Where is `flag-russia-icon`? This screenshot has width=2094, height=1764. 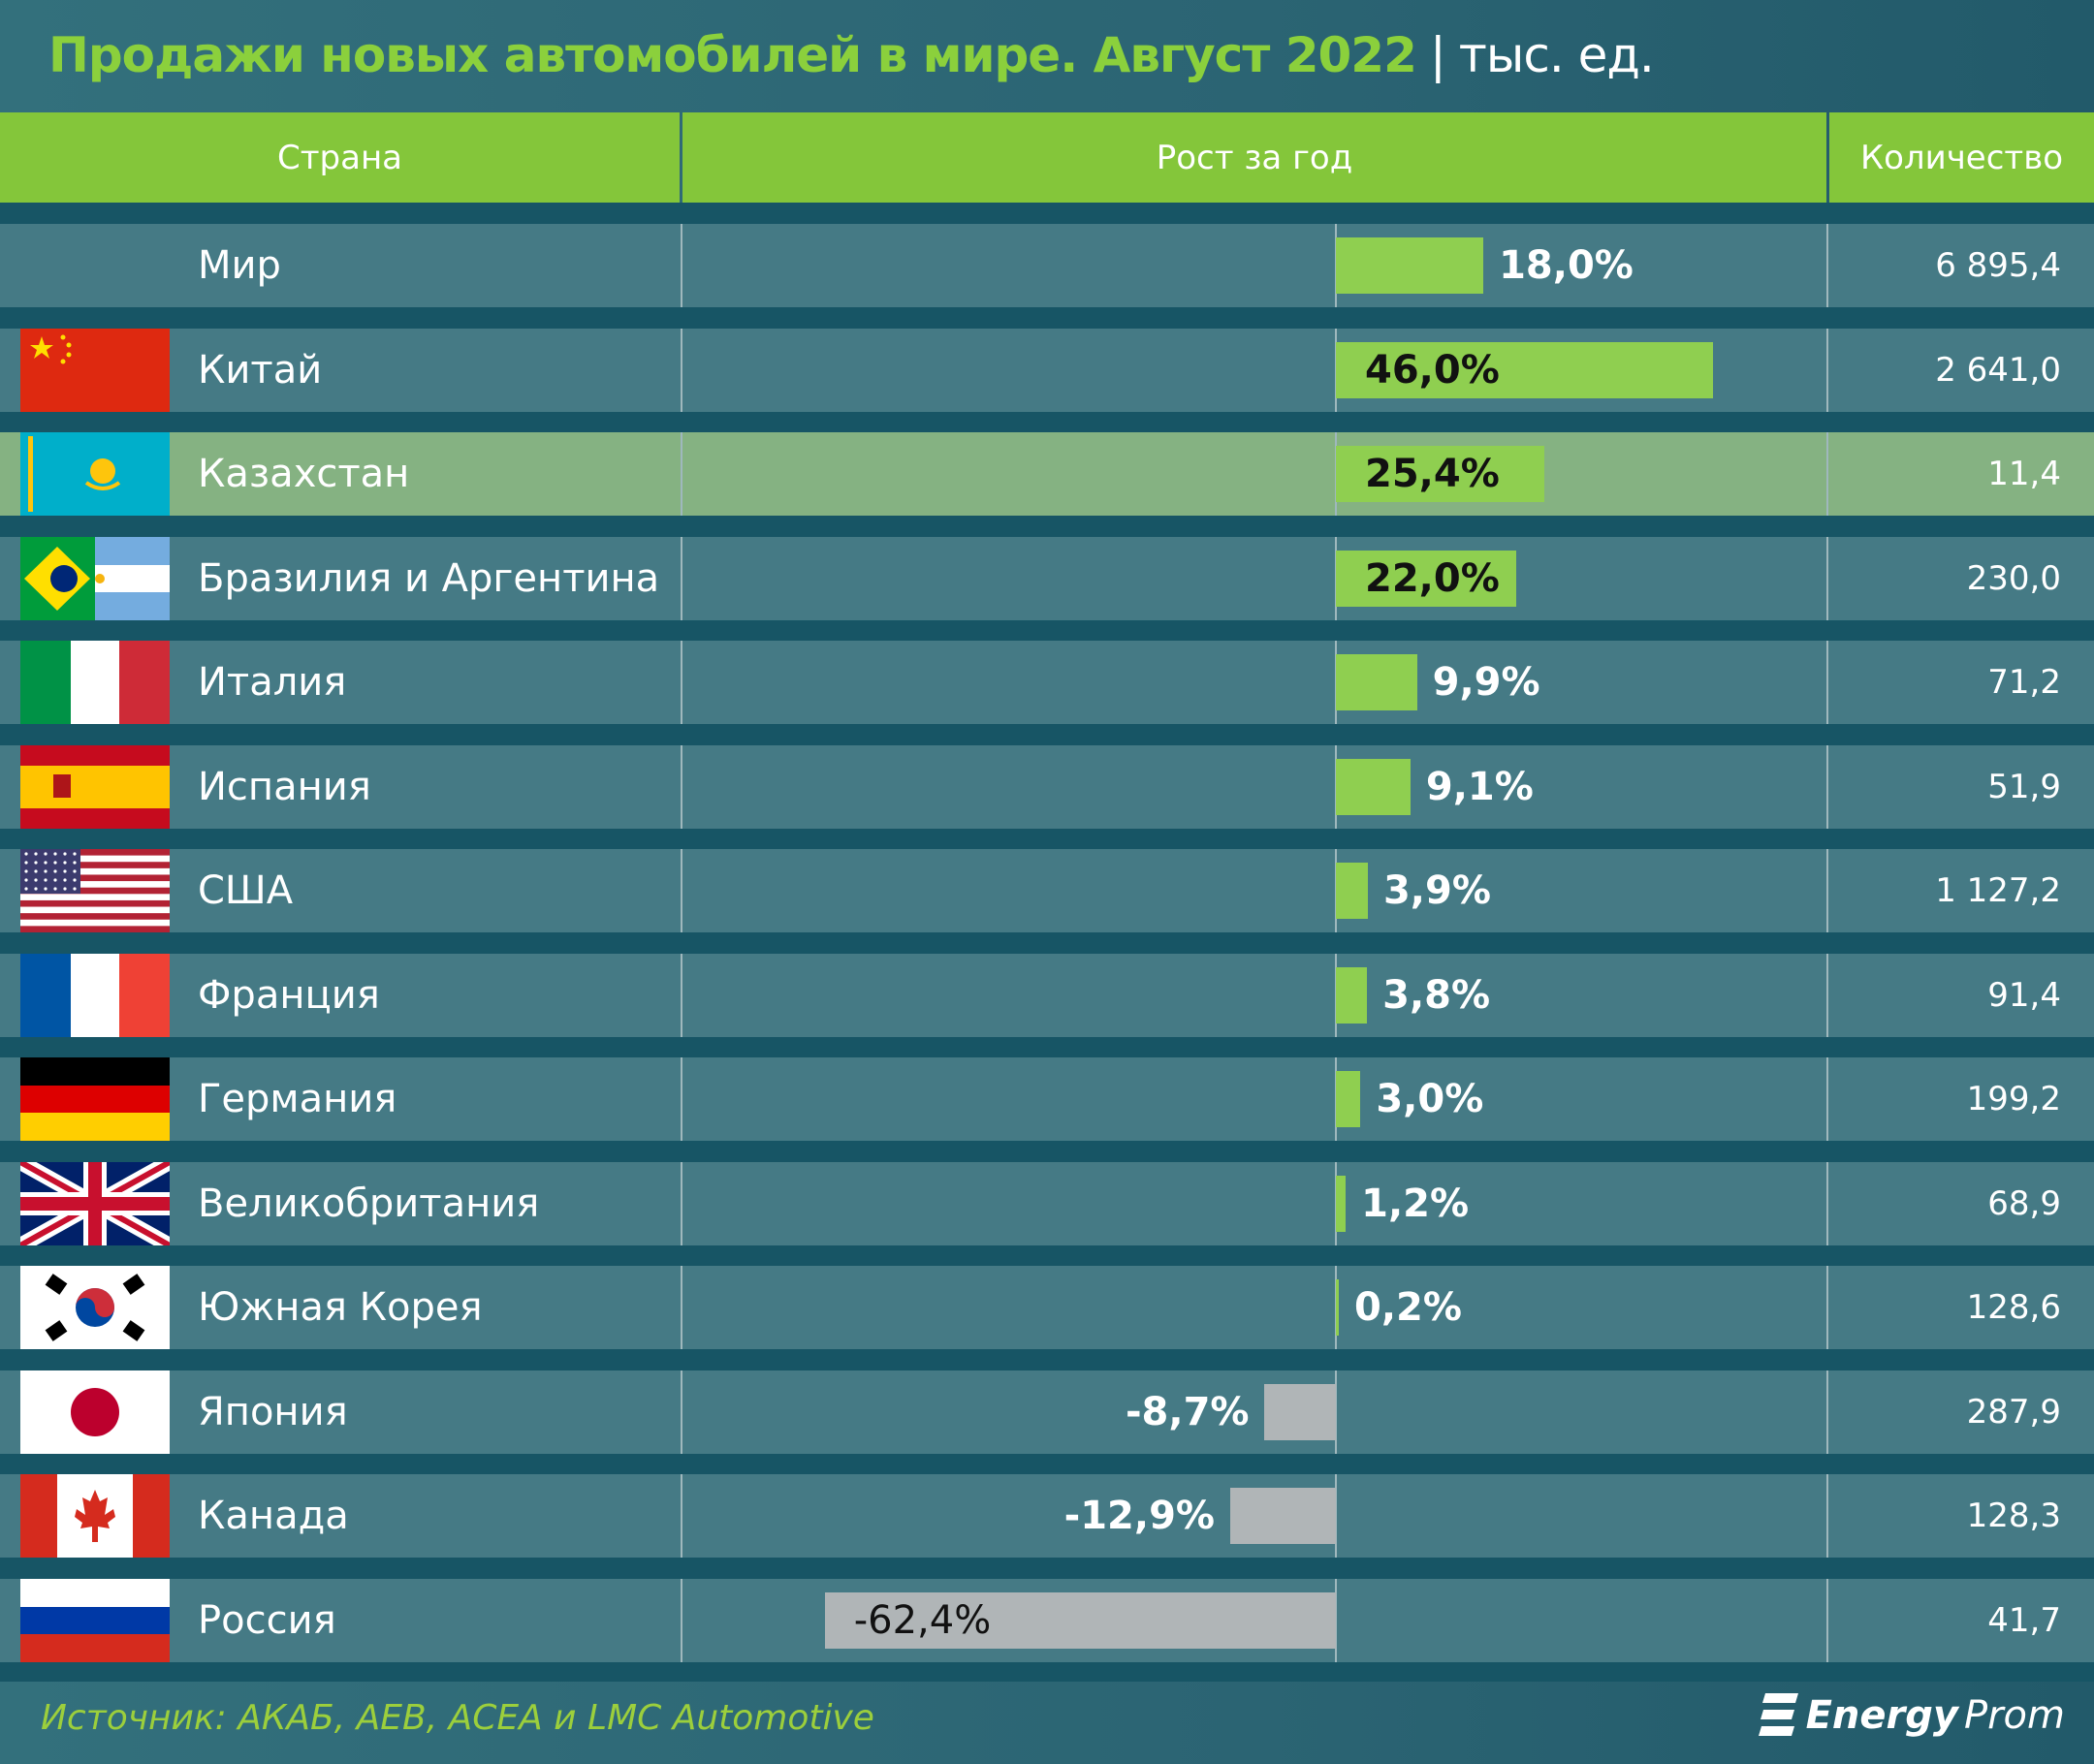
flag-russia-icon is located at coordinates (95, 1620).